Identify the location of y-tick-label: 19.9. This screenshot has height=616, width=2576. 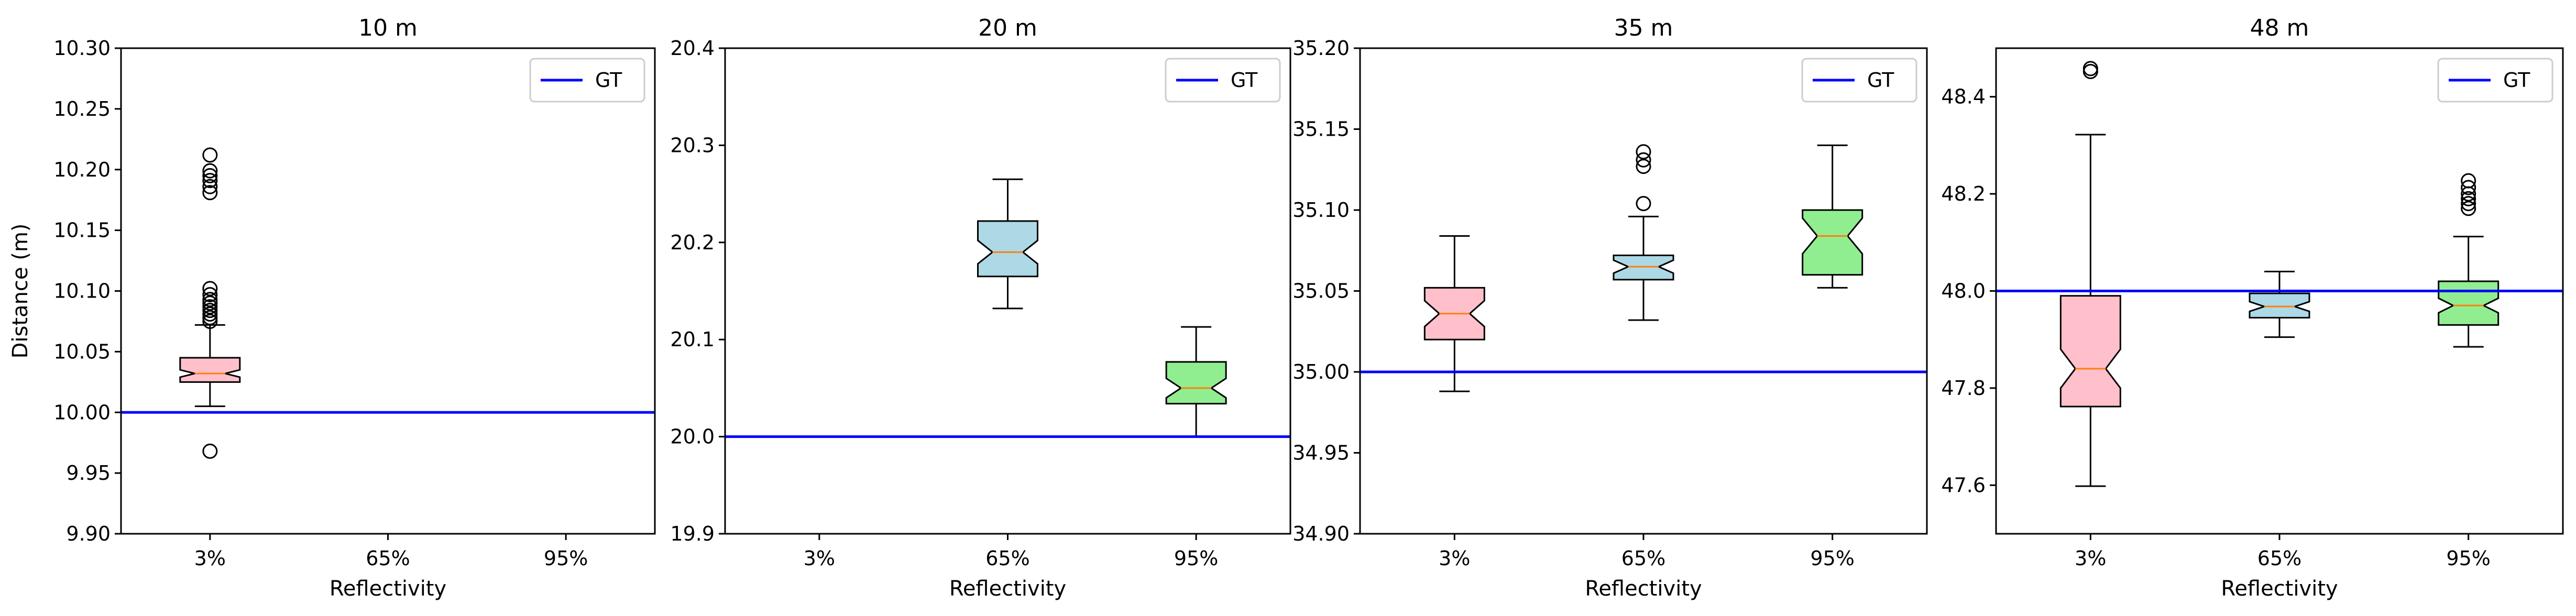
(692, 533).